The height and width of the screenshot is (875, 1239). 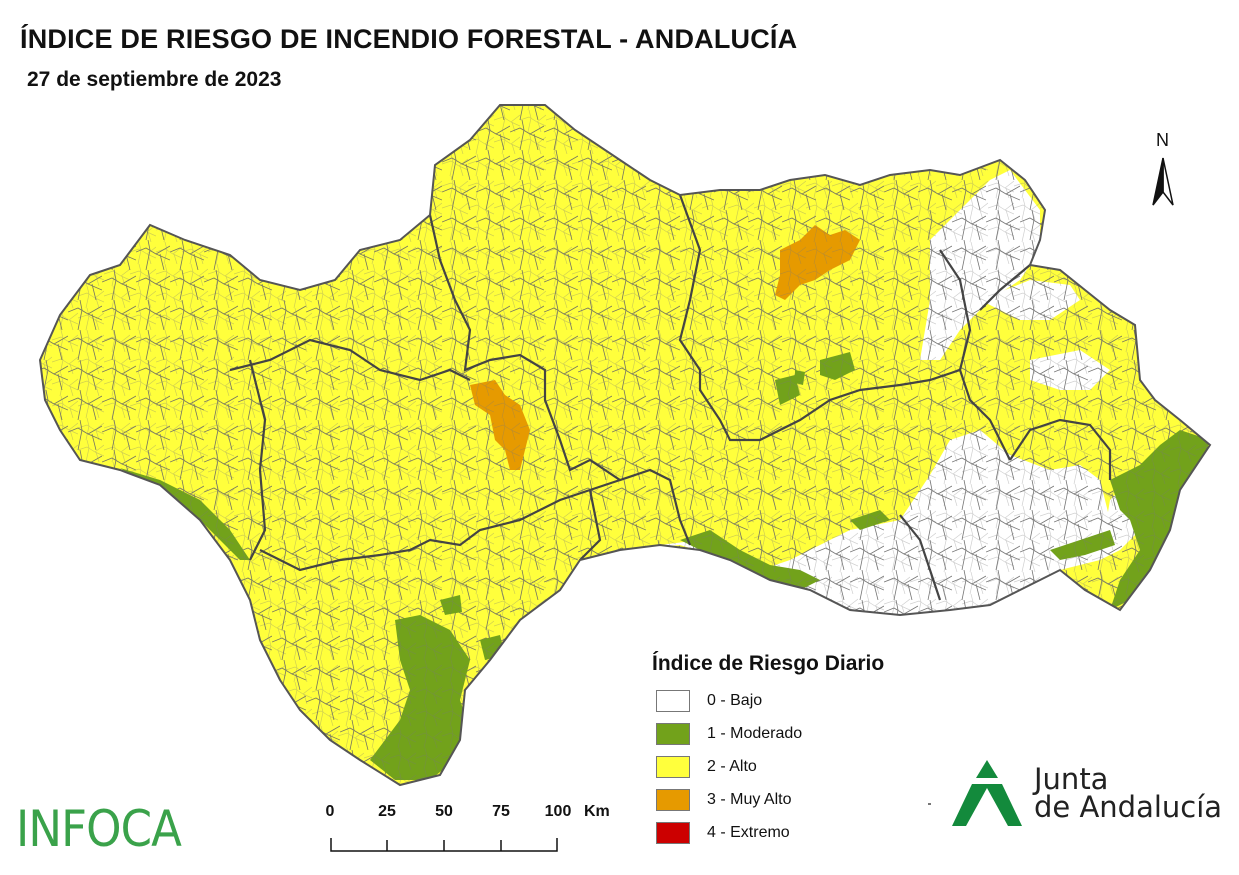 What do you see at coordinates (768, 706) in the screenshot?
I see `legend-item: 0 - Bajo` at bounding box center [768, 706].